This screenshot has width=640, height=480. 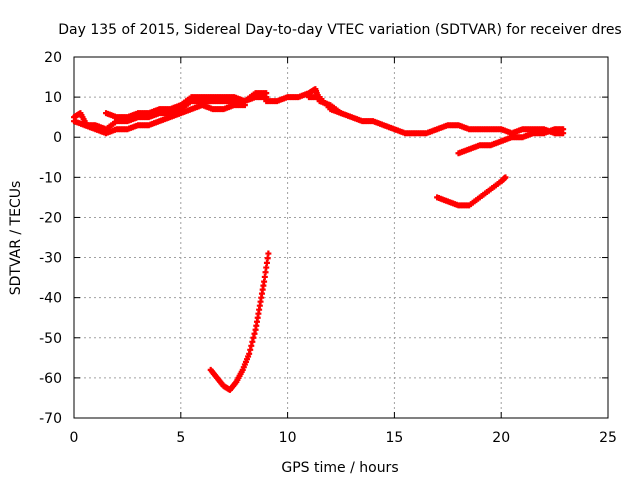 I want to click on y-tick-label: -20, so click(x=50, y=218).